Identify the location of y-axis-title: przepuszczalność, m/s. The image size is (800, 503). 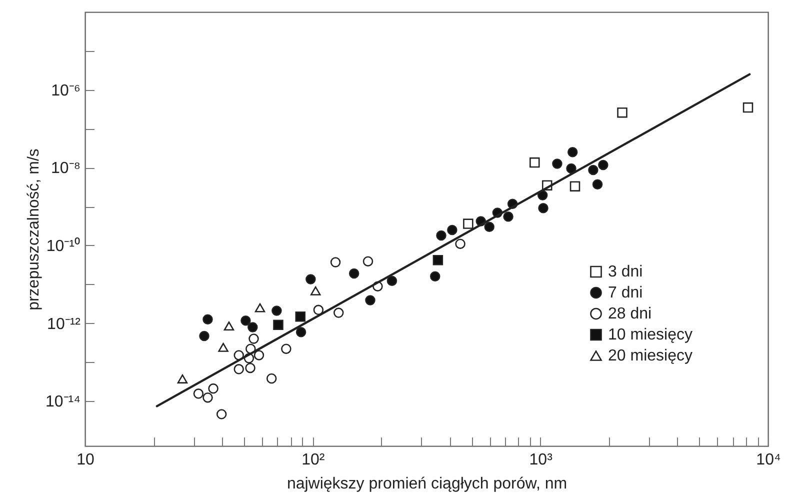
(34, 229).